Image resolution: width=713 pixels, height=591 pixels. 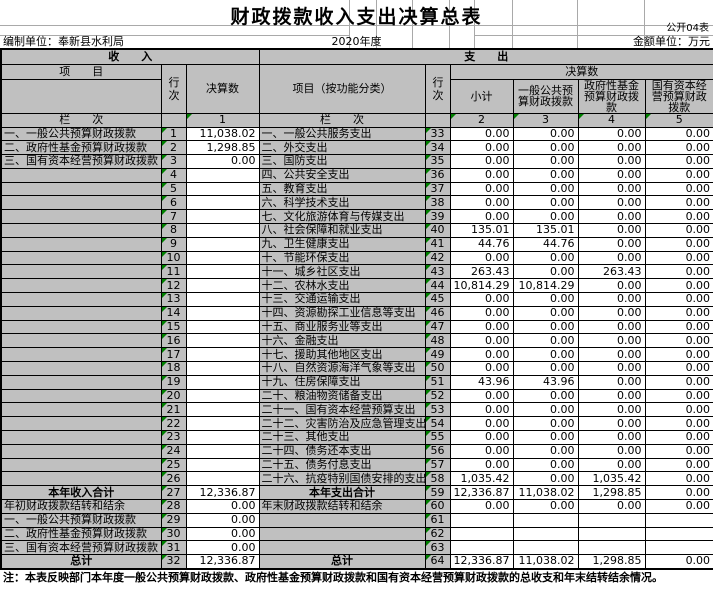 What do you see at coordinates (485, 56) in the screenshot?
I see `expenditure-section-header: 支 出` at bounding box center [485, 56].